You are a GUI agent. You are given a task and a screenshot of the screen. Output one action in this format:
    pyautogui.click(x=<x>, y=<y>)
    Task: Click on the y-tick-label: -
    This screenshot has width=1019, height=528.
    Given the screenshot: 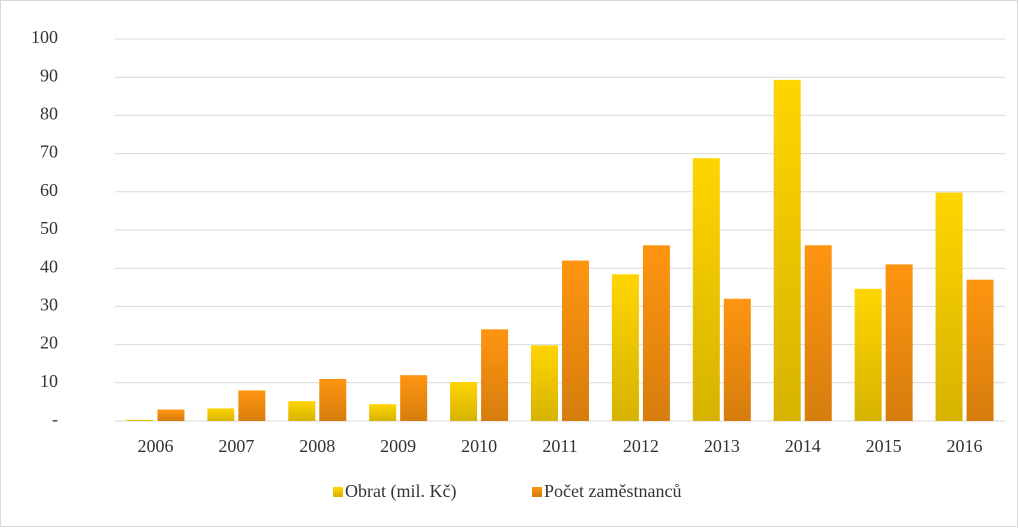 What is the action you would take?
    pyautogui.click(x=55, y=419)
    